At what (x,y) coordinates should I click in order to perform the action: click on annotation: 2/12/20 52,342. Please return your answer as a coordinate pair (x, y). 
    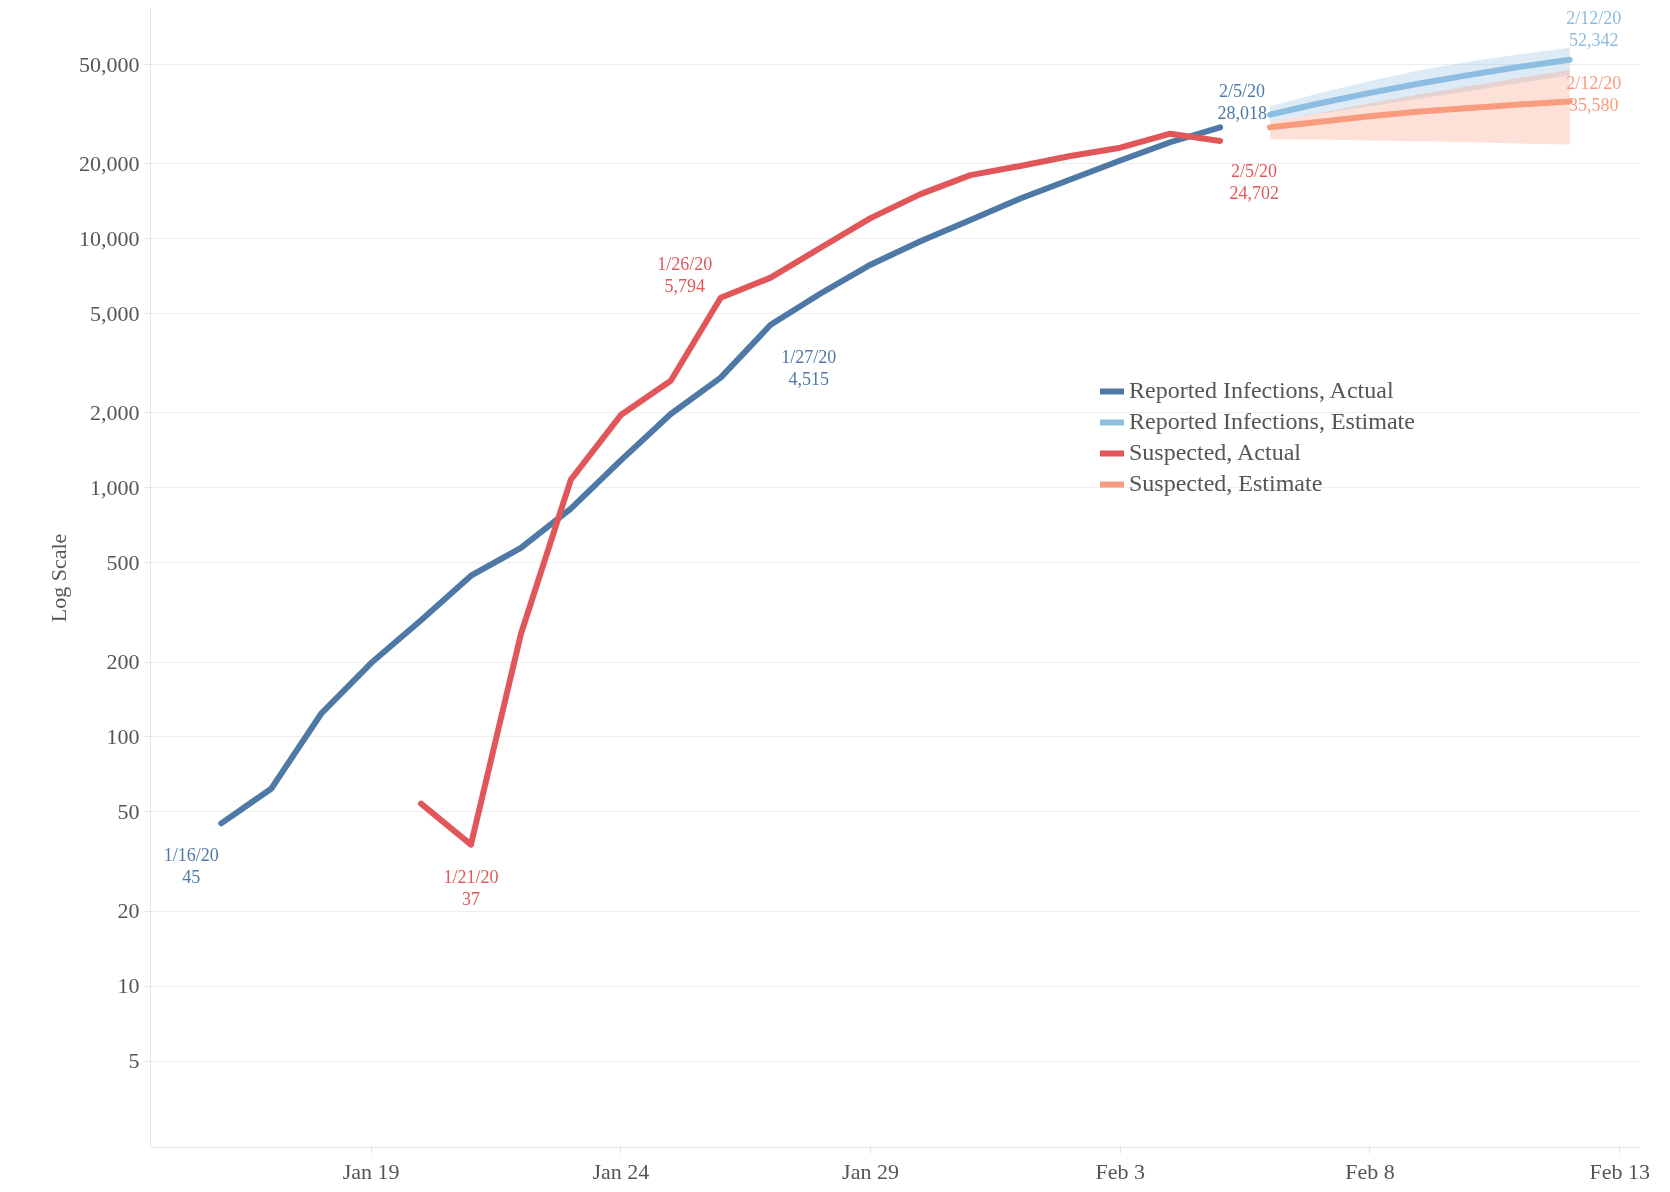
    Looking at the image, I should click on (1594, 28).